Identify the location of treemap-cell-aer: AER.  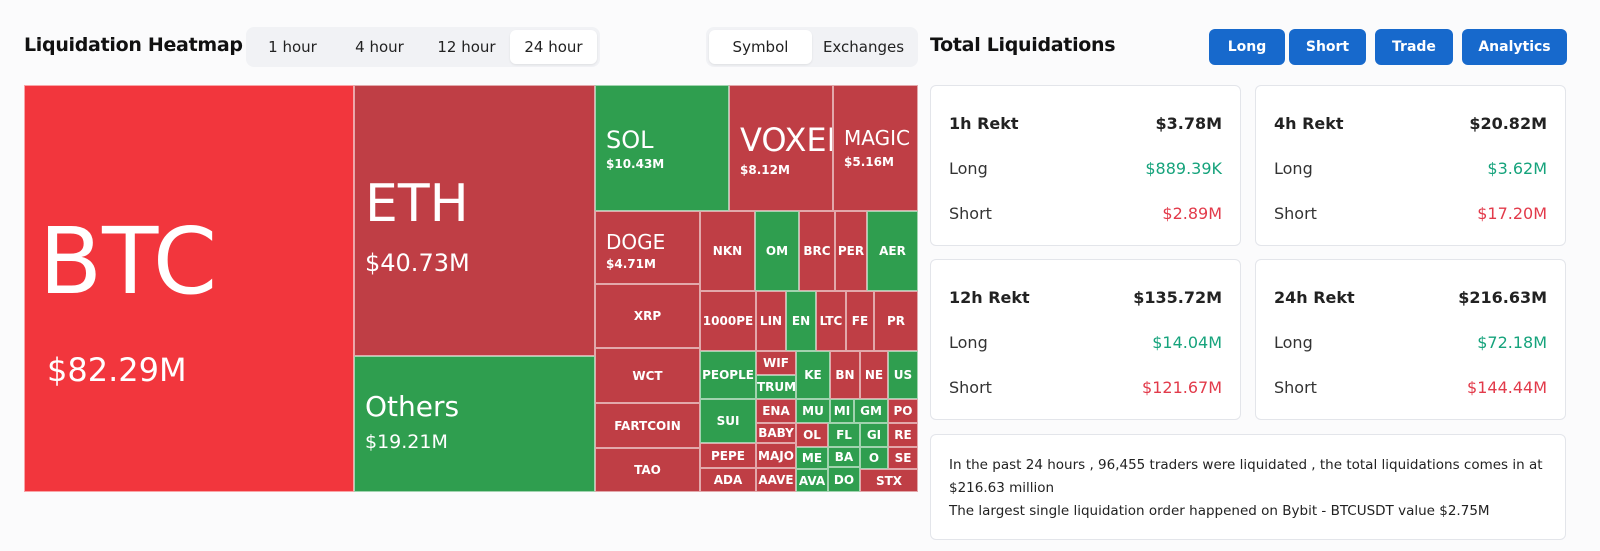
(892, 251).